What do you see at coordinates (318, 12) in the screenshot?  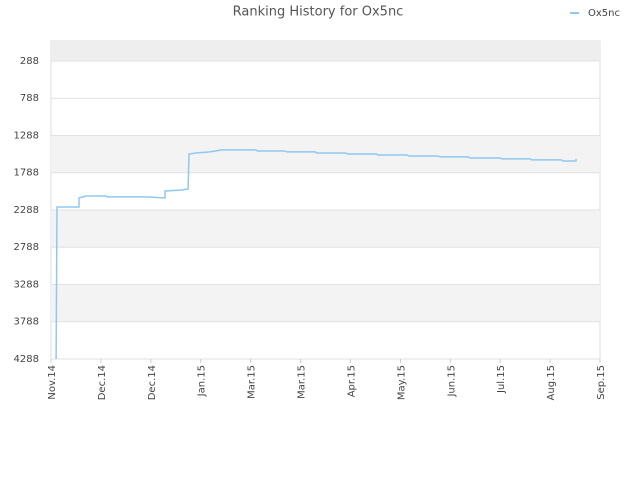 I see `chart-title: Ranking History for Ox5nc` at bounding box center [318, 12].